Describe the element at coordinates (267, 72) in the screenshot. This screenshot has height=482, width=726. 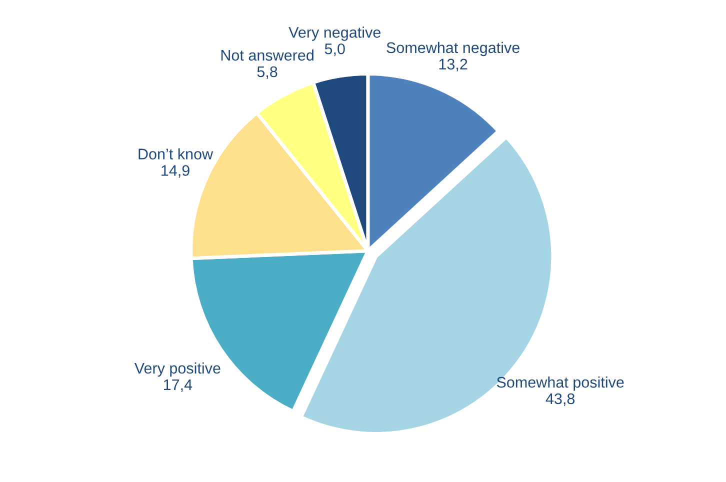
I see `data-label: 5,8` at that location.